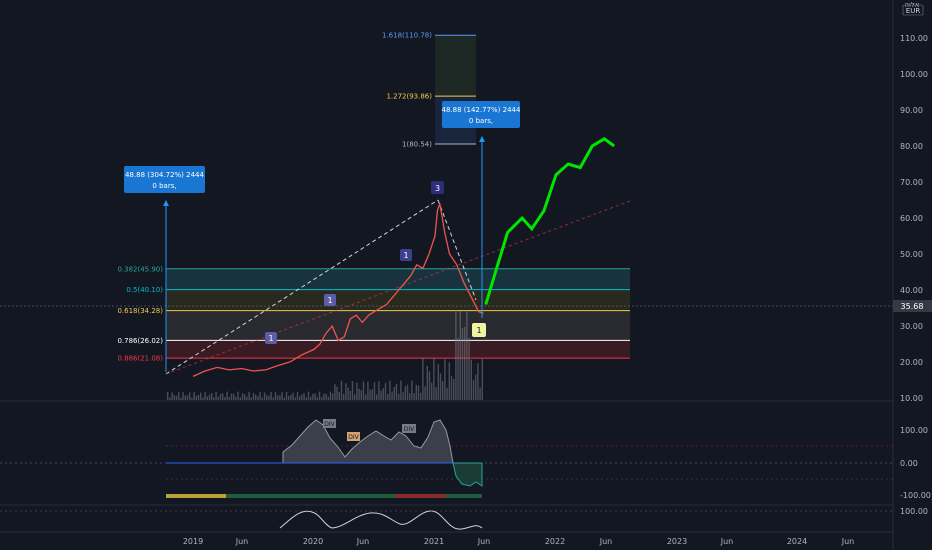 The width and height of the screenshot is (932, 550). I want to click on svg-text: DIV, so click(409, 429).